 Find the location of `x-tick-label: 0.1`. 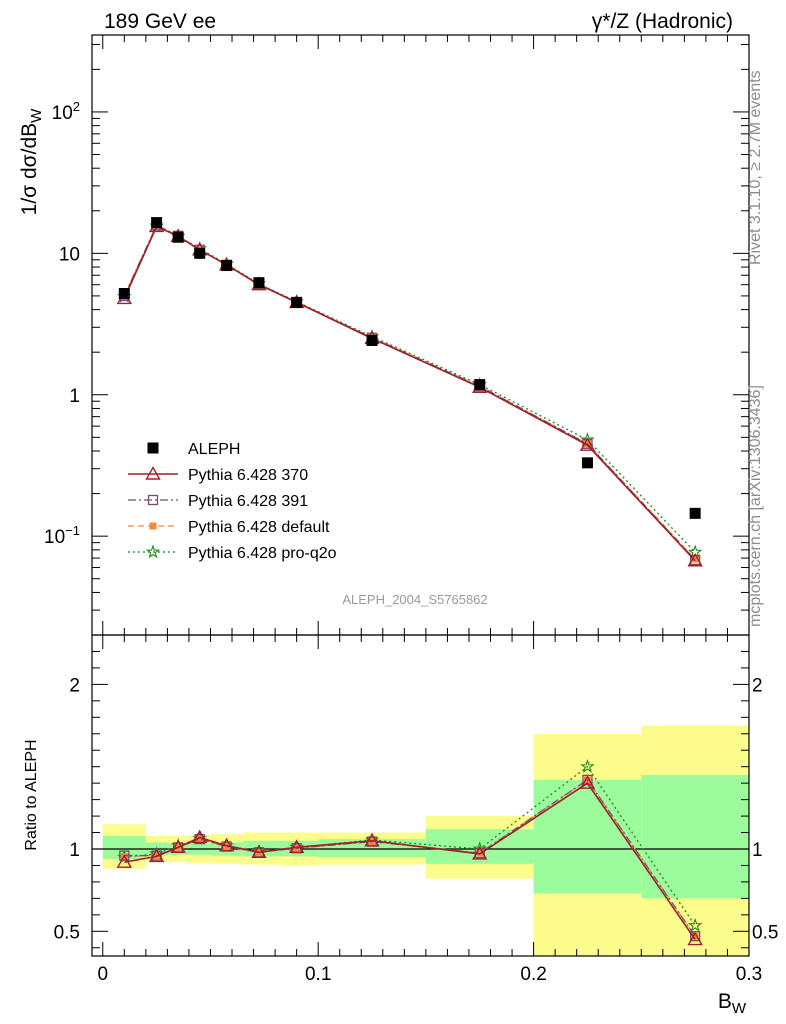

x-tick-label: 0.1 is located at coordinates (318, 974).